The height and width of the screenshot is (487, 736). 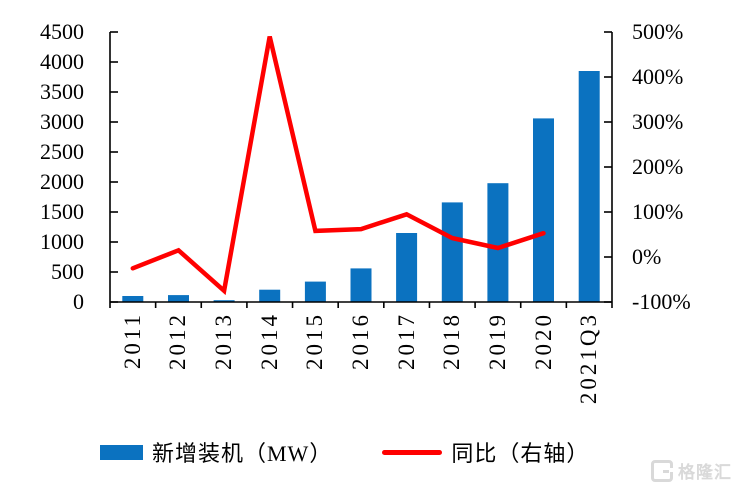 What do you see at coordinates (658, 166) in the screenshot?
I see `y-right-tick-label: 200%` at bounding box center [658, 166].